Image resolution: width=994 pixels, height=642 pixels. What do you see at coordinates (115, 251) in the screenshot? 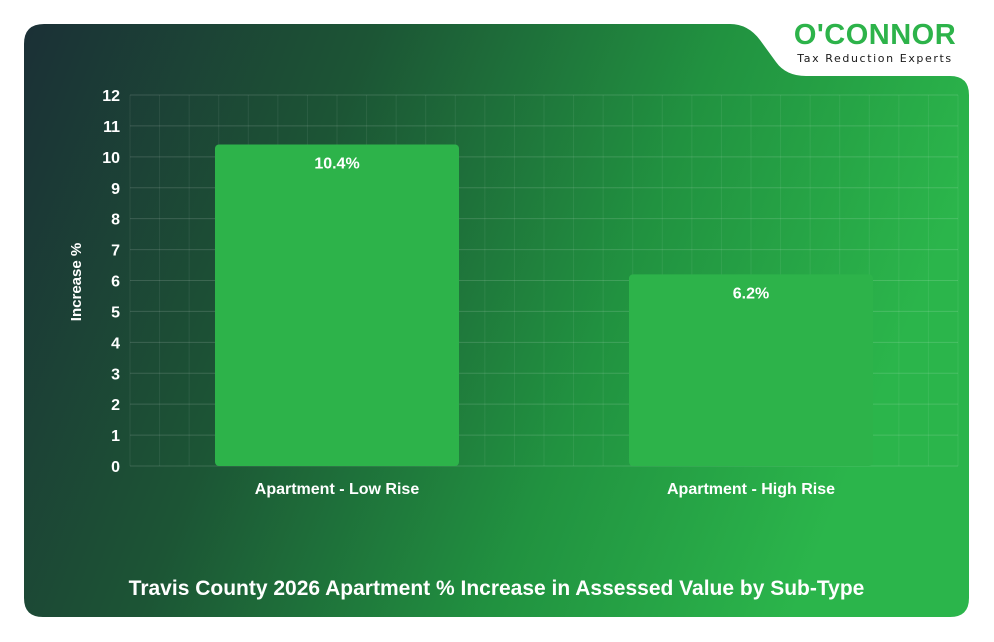
I see `y-tick-label: 7` at bounding box center [115, 251].